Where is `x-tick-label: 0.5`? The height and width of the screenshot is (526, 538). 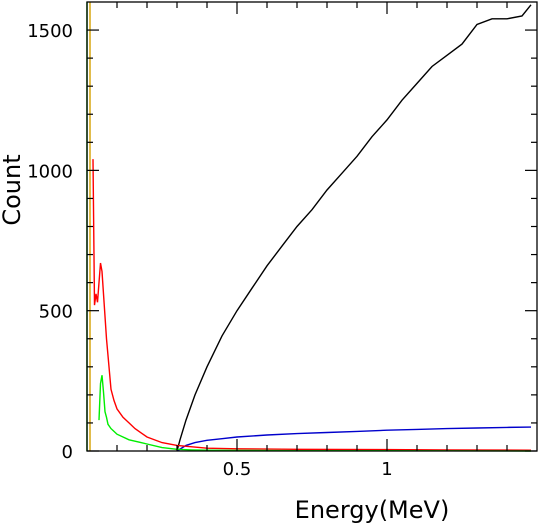 x-tick-label: 0.5 is located at coordinates (237, 469).